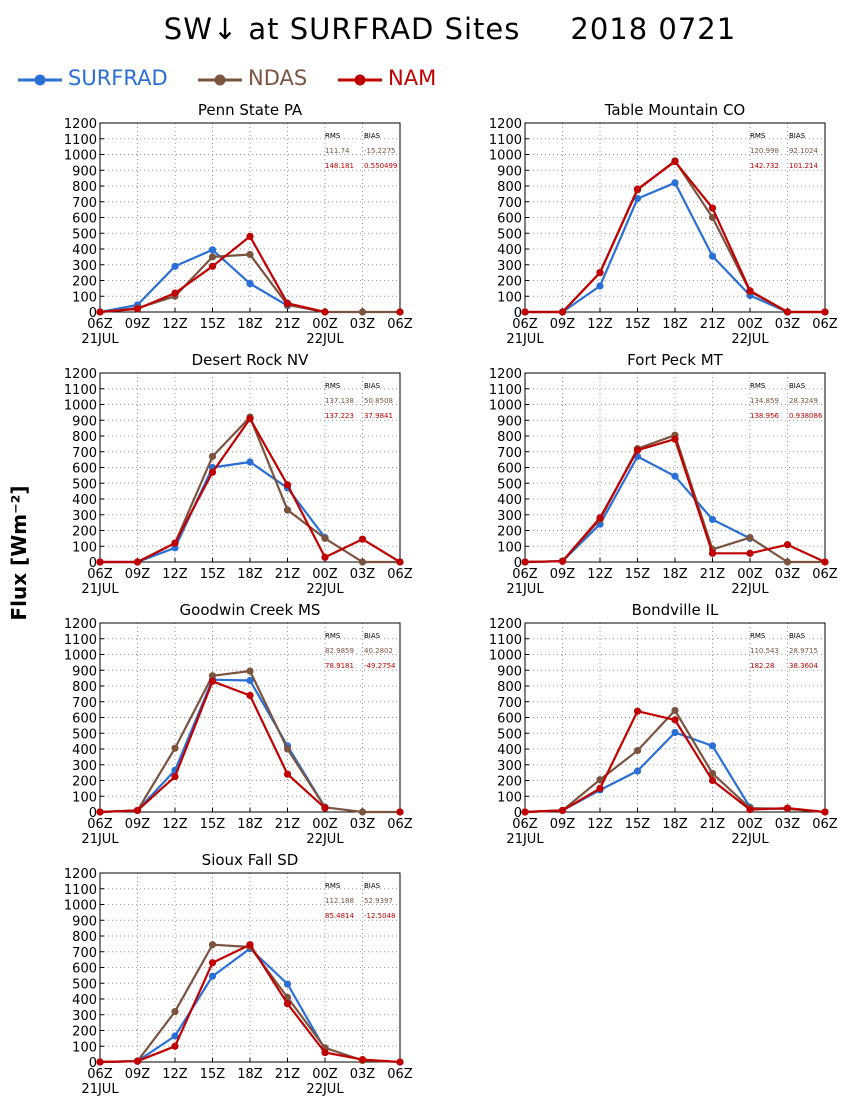 This screenshot has height=1100, width=850. What do you see at coordinates (750, 324) in the screenshot?
I see `x-tick-label: 00Z` at bounding box center [750, 324].